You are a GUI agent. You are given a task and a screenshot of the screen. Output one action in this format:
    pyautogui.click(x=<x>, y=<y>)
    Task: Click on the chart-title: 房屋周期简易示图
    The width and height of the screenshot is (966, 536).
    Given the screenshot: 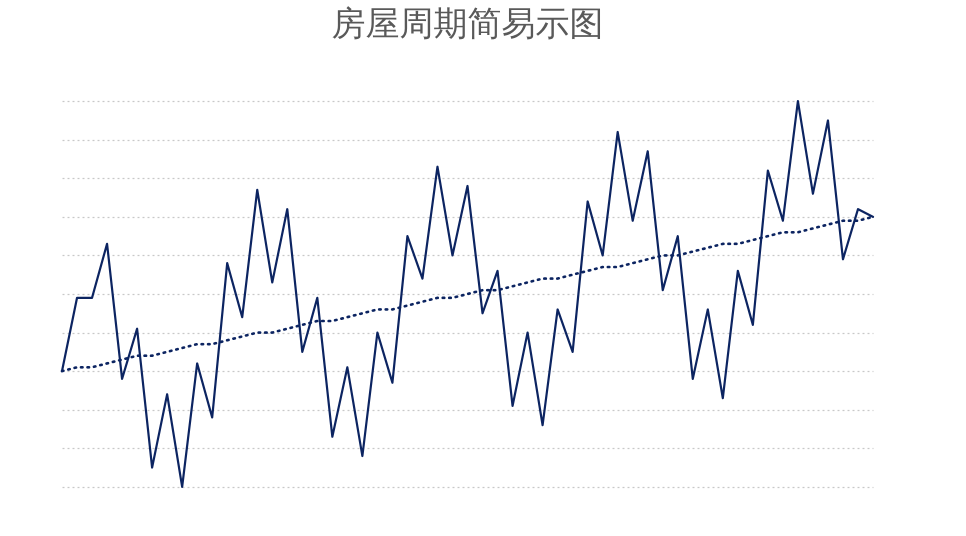 What is the action you would take?
    pyautogui.click(x=468, y=24)
    